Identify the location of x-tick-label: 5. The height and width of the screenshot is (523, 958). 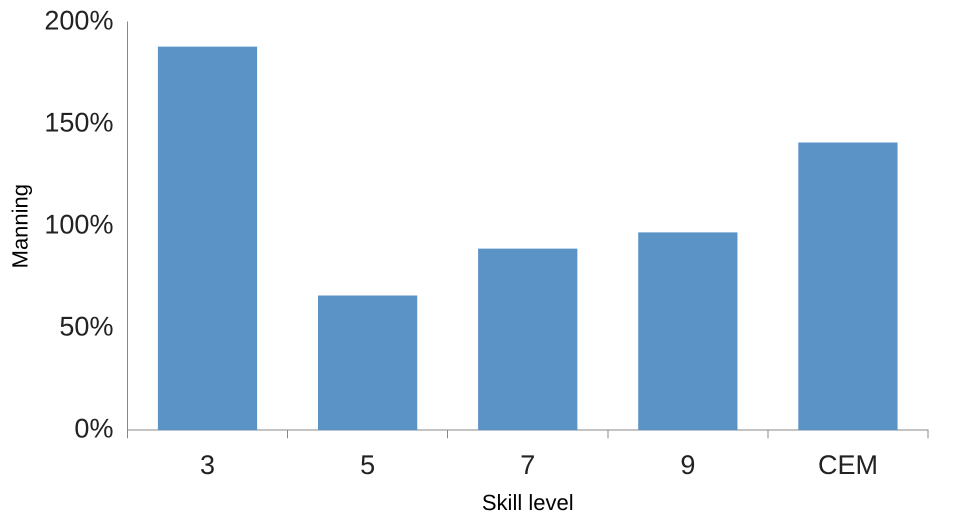
(368, 465).